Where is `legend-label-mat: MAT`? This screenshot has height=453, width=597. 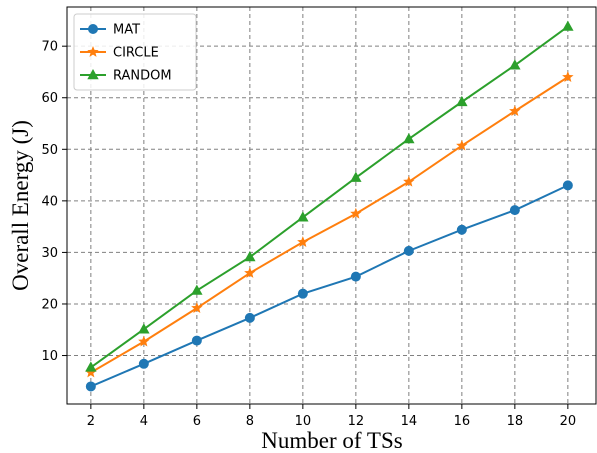 legend-label-mat: MAT is located at coordinates (126, 30).